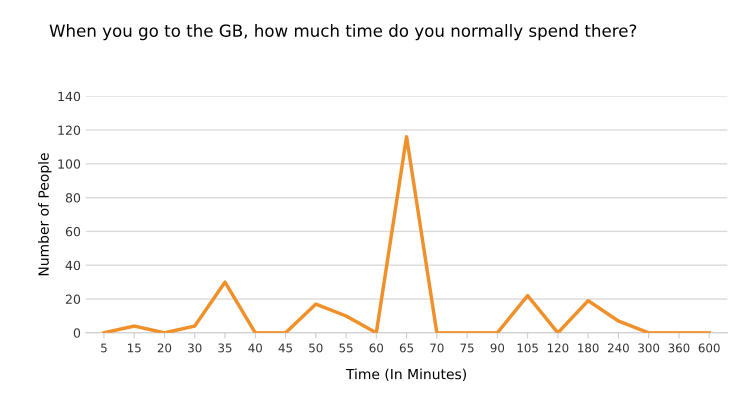 This screenshot has width=746, height=401. Describe the element at coordinates (195, 347) in the screenshot. I see `x-tick-label: 30` at that location.